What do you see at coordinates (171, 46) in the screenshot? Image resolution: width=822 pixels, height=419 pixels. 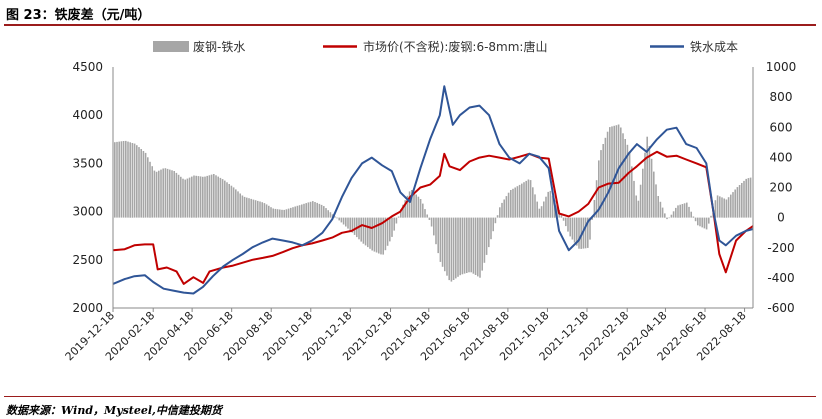 I see `legend-swatch` at bounding box center [171, 46].